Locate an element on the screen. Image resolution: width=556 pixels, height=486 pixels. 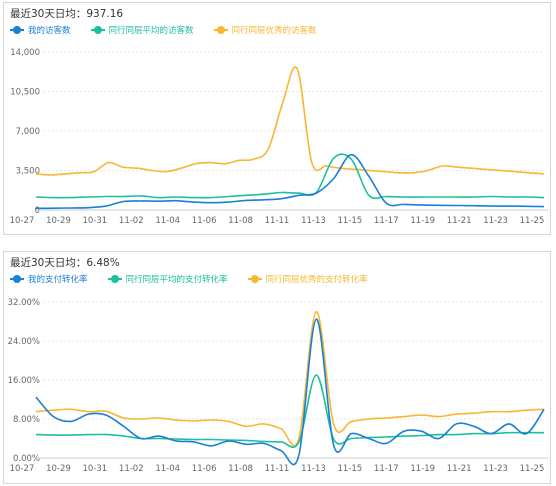
visitors-daily-average: 最近30天日均：937.16 is located at coordinates (67, 14).